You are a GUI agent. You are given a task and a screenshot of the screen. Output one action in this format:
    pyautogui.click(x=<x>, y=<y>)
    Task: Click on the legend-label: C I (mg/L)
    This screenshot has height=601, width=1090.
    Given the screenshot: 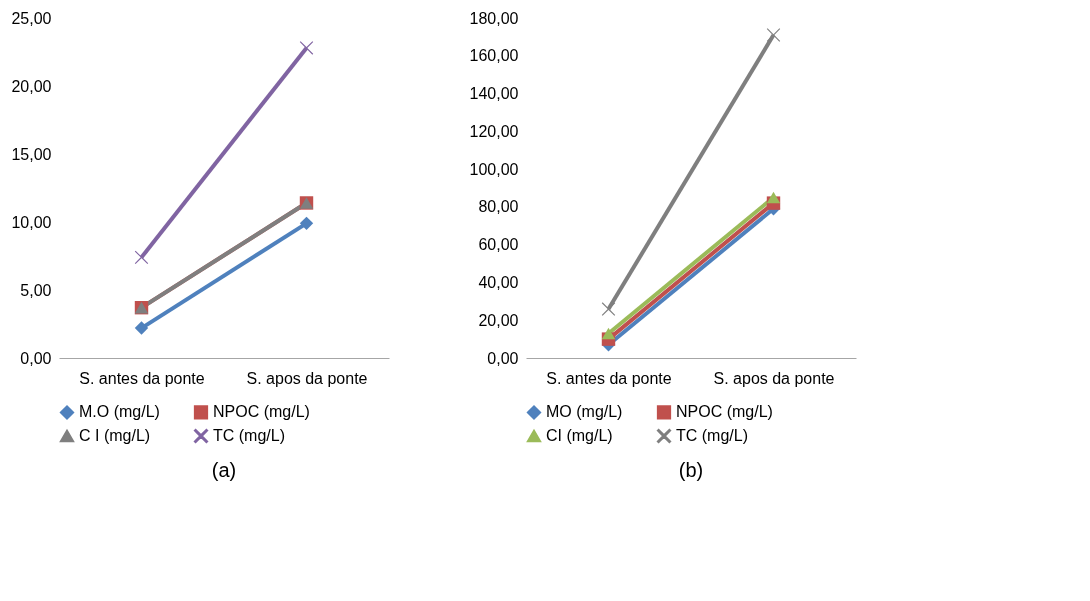 What is the action you would take?
    pyautogui.click(x=115, y=435)
    